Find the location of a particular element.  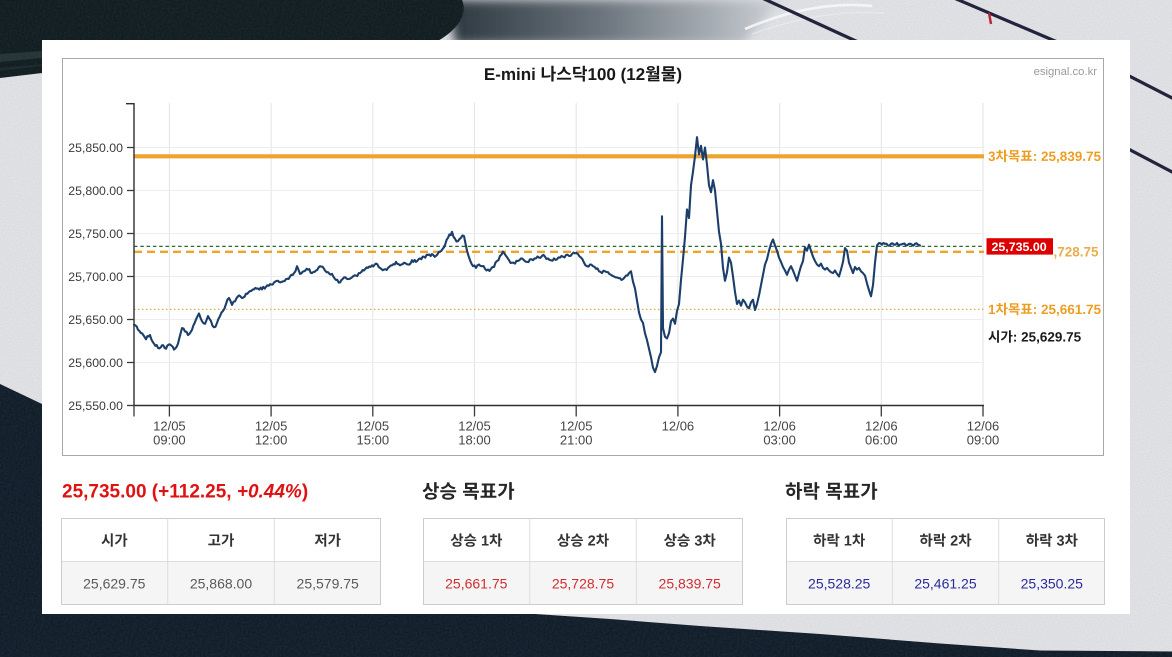

svg-text: 03:00 is located at coordinates (779, 440).